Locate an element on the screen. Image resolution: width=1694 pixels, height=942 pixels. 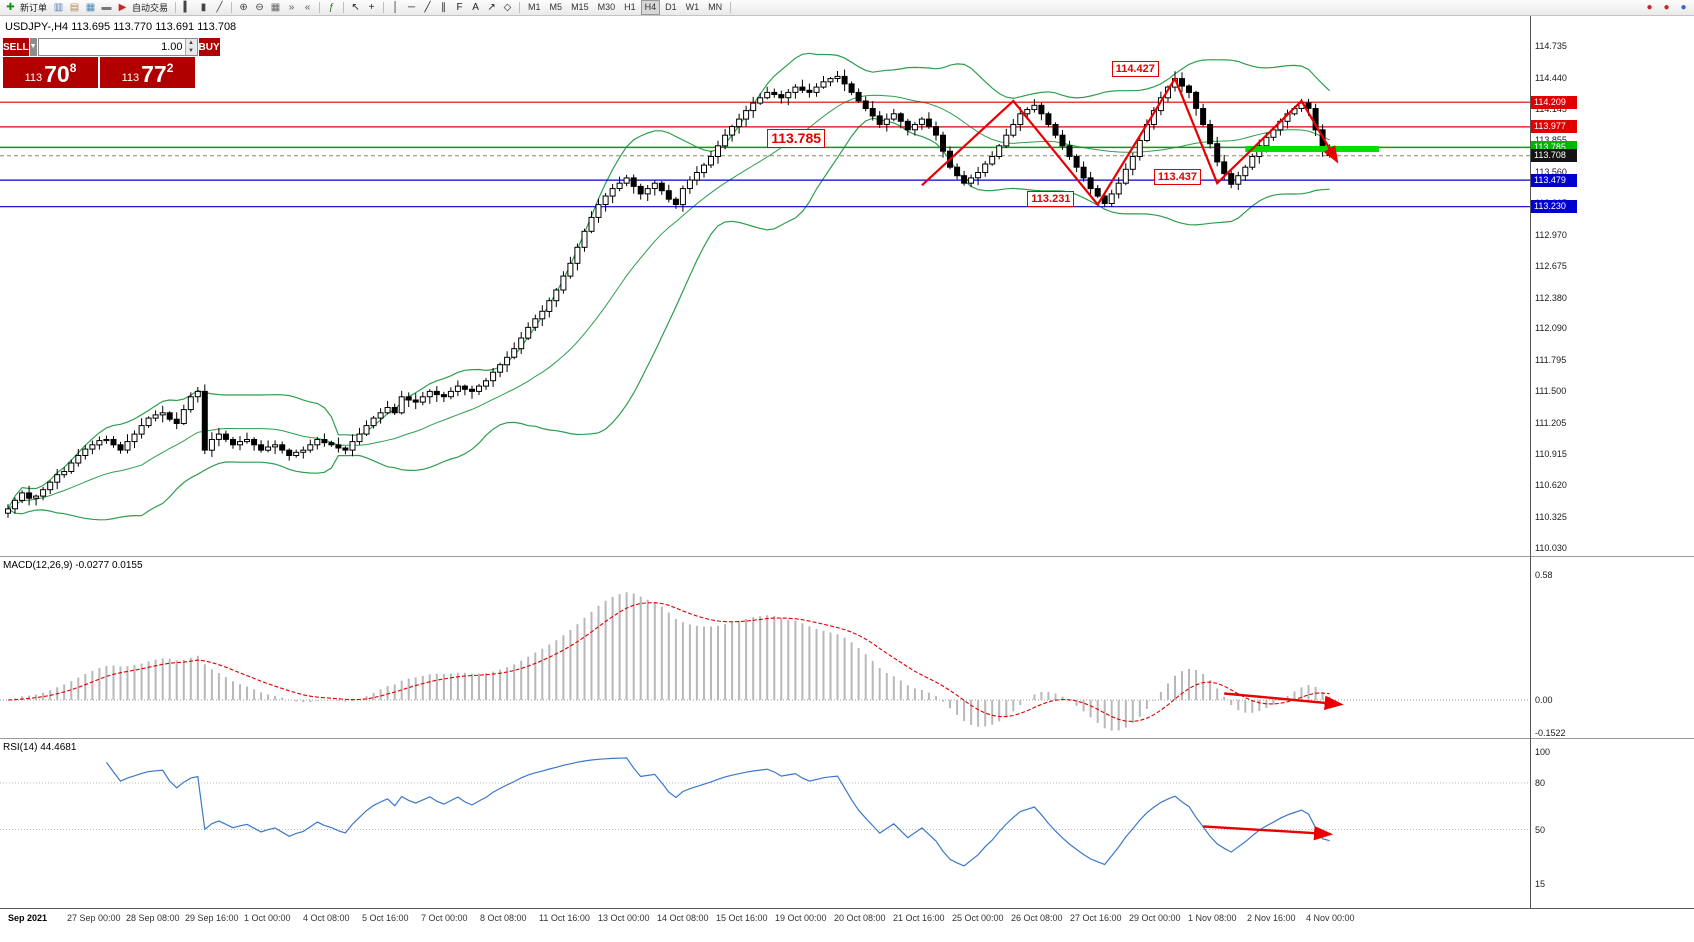
price-axis-label: 110.030 is located at coordinates (1551, 548).